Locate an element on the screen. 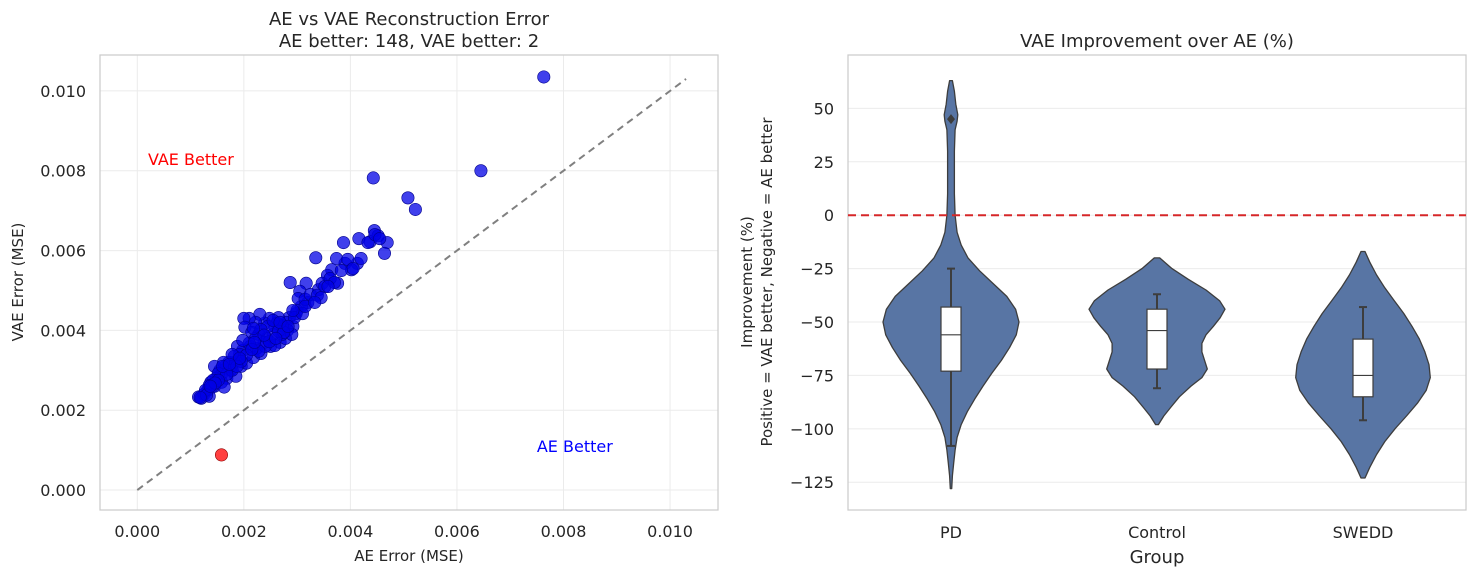 The height and width of the screenshot is (576, 1476). scatter-y-tick-label: 0.006 is located at coordinates (63, 251).